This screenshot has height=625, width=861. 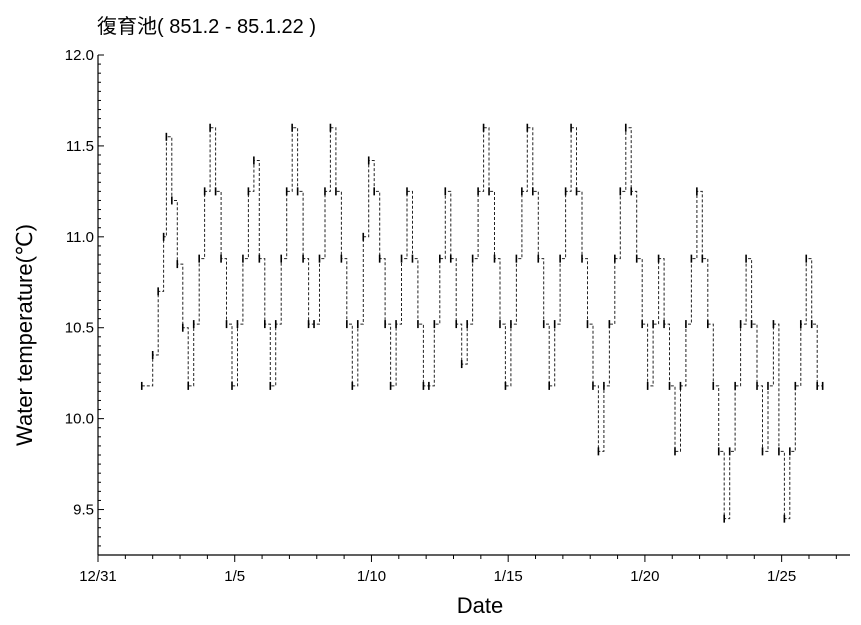 What do you see at coordinates (79, 419) in the screenshot?
I see `y-tick-label: 10.0` at bounding box center [79, 419].